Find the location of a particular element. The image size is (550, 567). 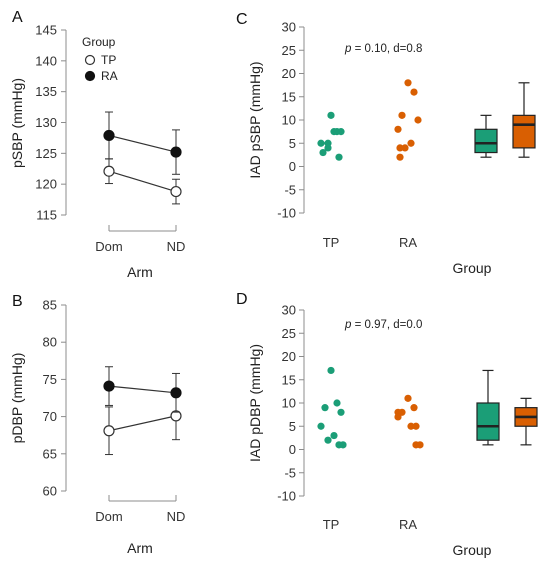

panel-b: B pDBP (mmHg) Arm 60 65 70 75 80 85 Dom ND is located at coordinates (97, 424).